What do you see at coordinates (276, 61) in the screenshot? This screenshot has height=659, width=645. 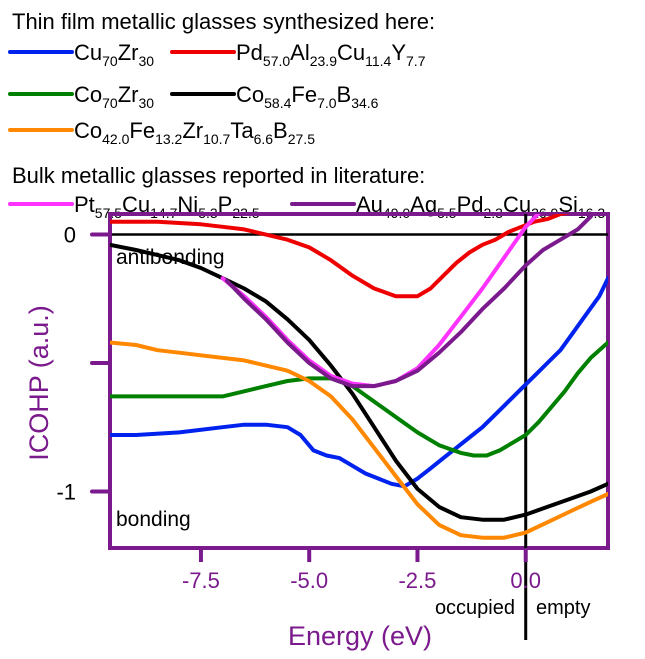 I see `legend-label-subscript: 57.0` at bounding box center [276, 61].